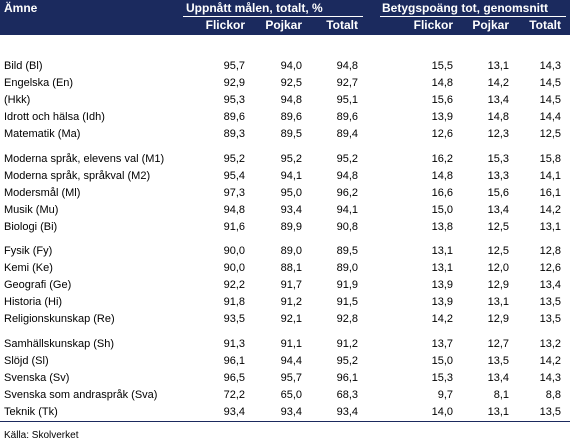 The image size is (570, 444). Describe the element at coordinates (31, 412) in the screenshot. I see `row-label: Teknik (Tk)` at that location.